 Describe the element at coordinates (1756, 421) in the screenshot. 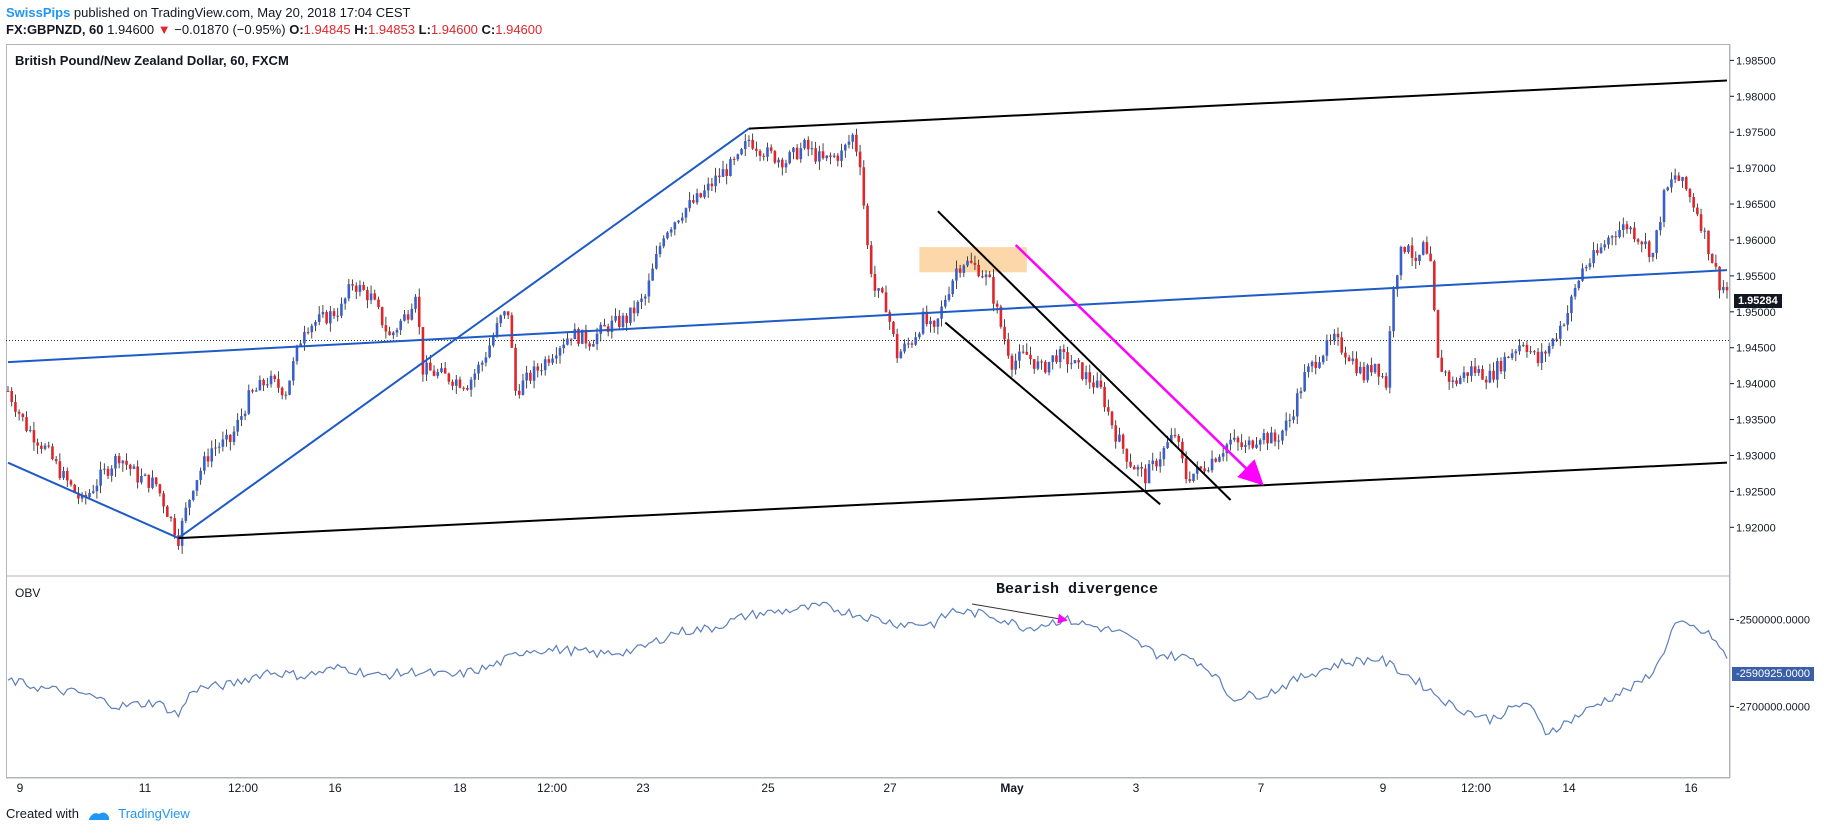

I see `price-tick-label: 1.93500` at that location.